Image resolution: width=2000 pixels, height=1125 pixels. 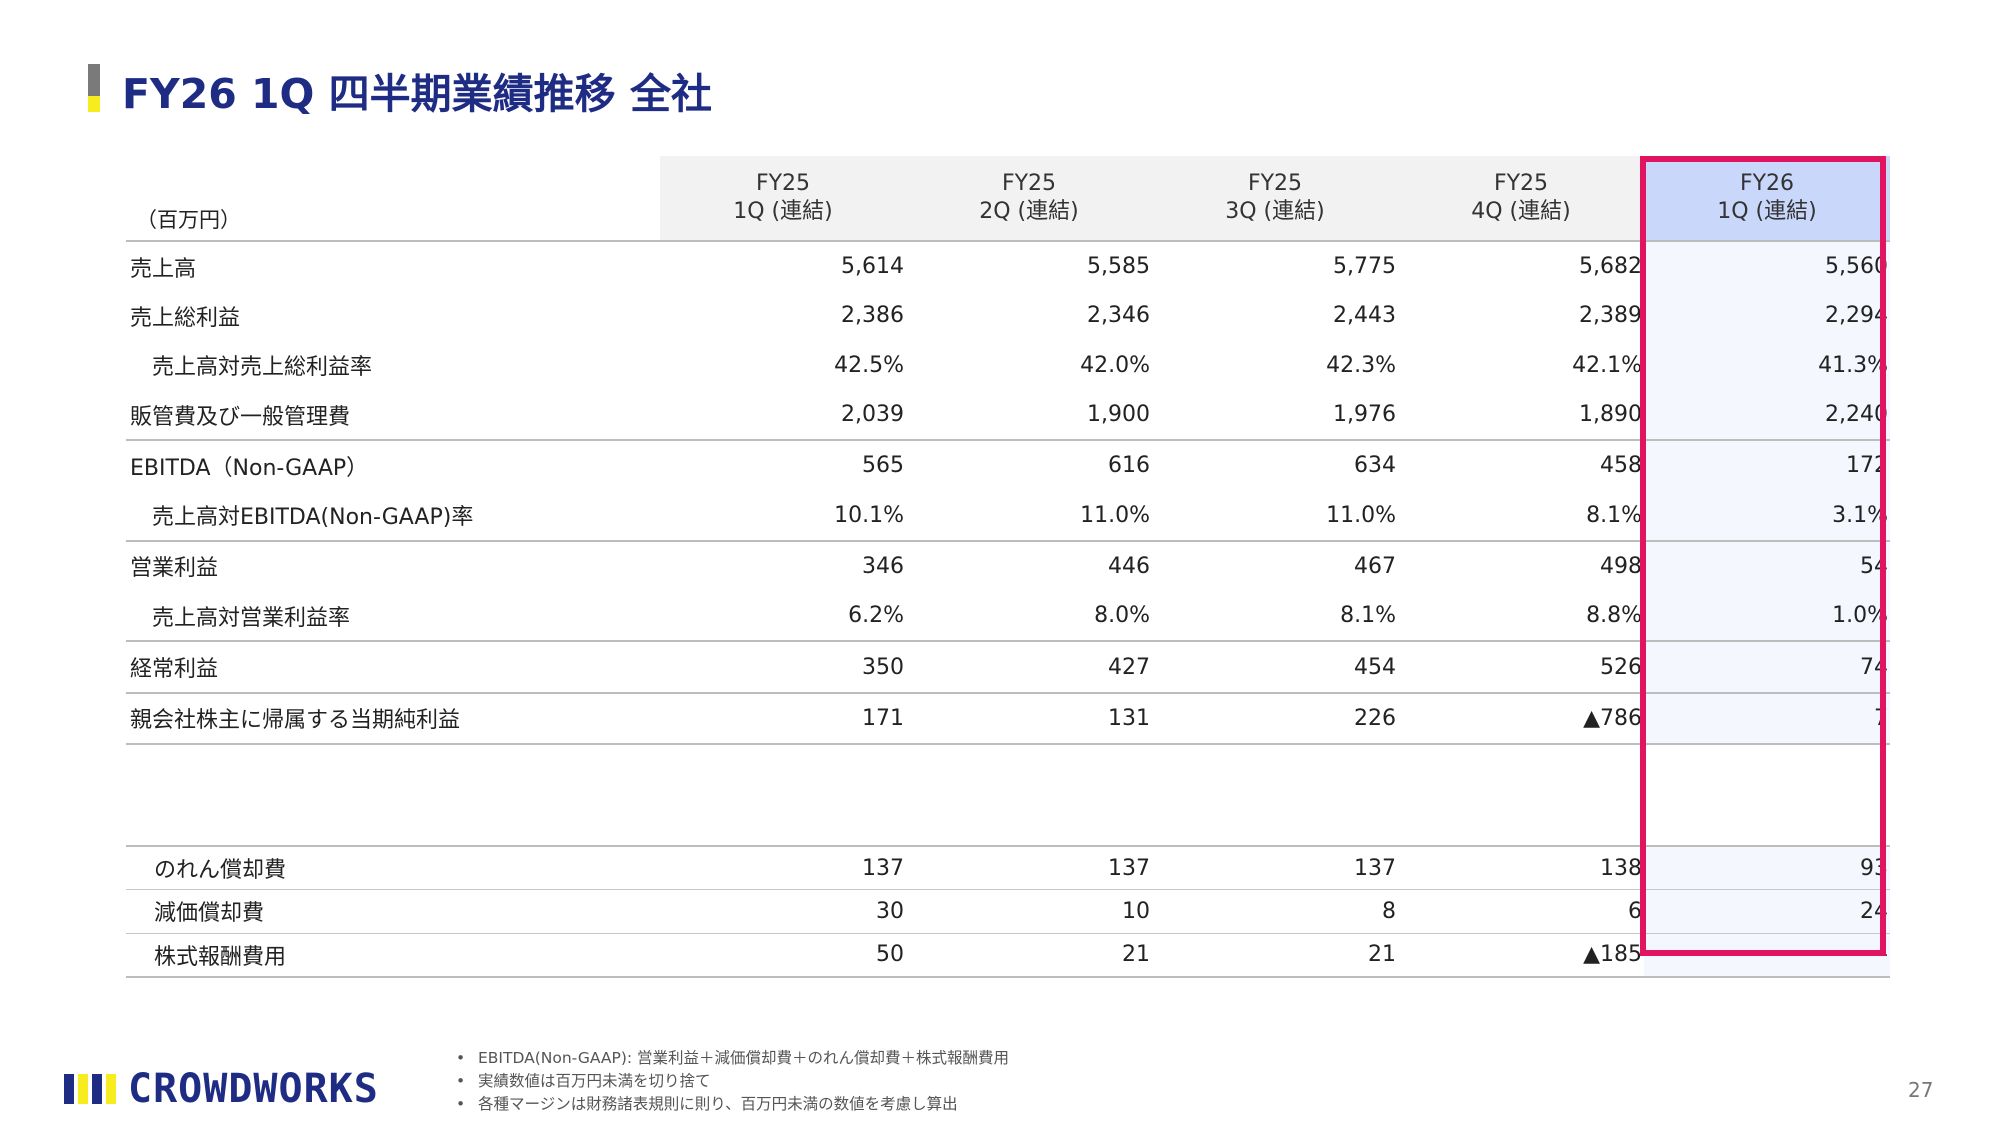 I want to click on table-cell: 454, so click(x=1275, y=666).